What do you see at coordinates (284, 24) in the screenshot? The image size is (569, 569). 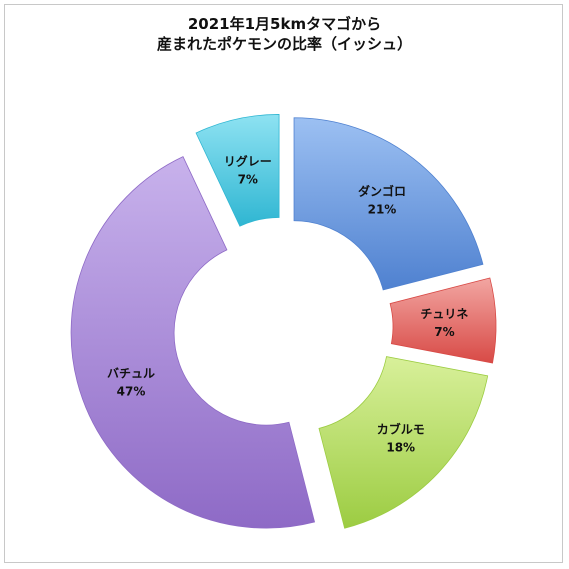 I see `chart-title-line-1: 2021年1月5kmタマゴから` at bounding box center [284, 24].